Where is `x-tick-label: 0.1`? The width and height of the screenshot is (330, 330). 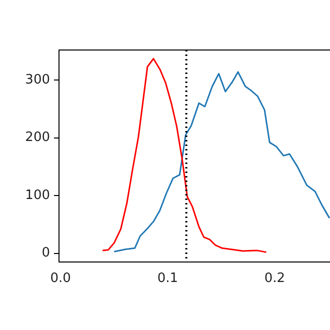
x-tick-label: 0.1 is located at coordinates (167, 278).